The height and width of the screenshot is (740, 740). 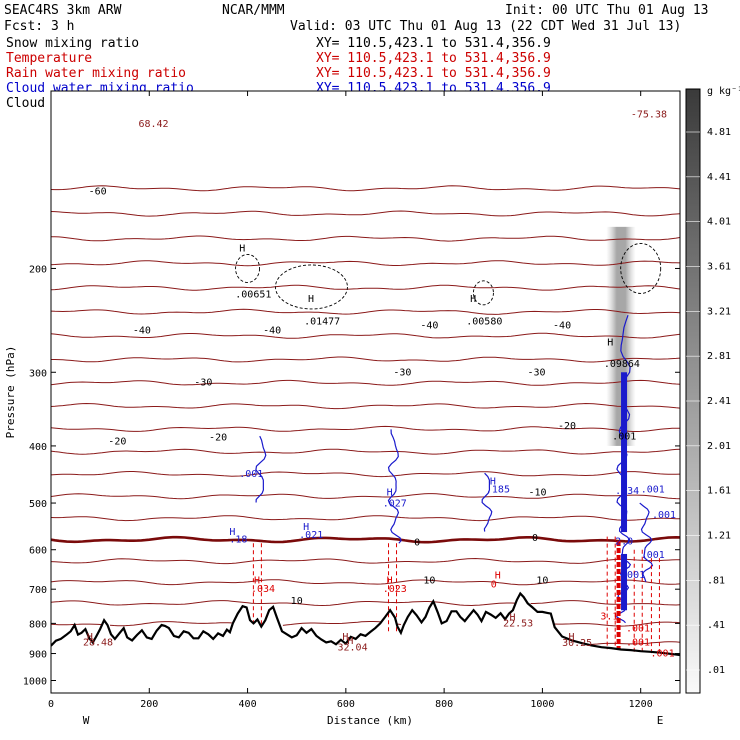 I want to click on isotherm-label: -60, so click(x=98, y=191).